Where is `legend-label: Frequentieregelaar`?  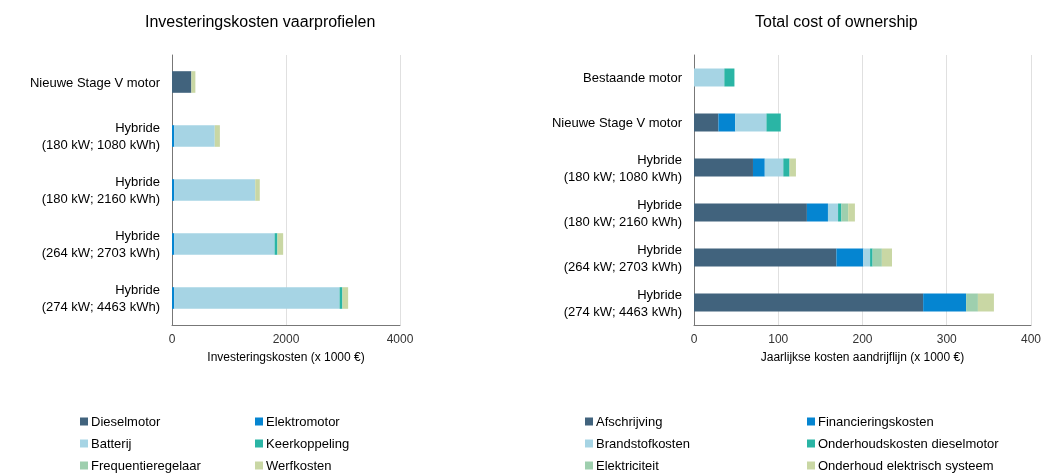
legend-label: Frequentieregelaar is located at coordinates (146, 465).